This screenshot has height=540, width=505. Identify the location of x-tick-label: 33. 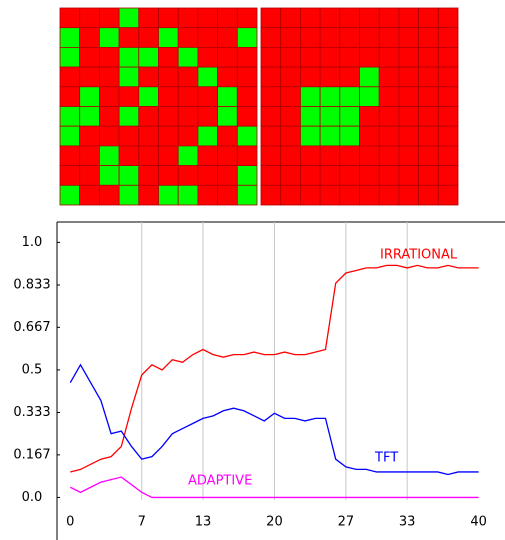
(407, 522).